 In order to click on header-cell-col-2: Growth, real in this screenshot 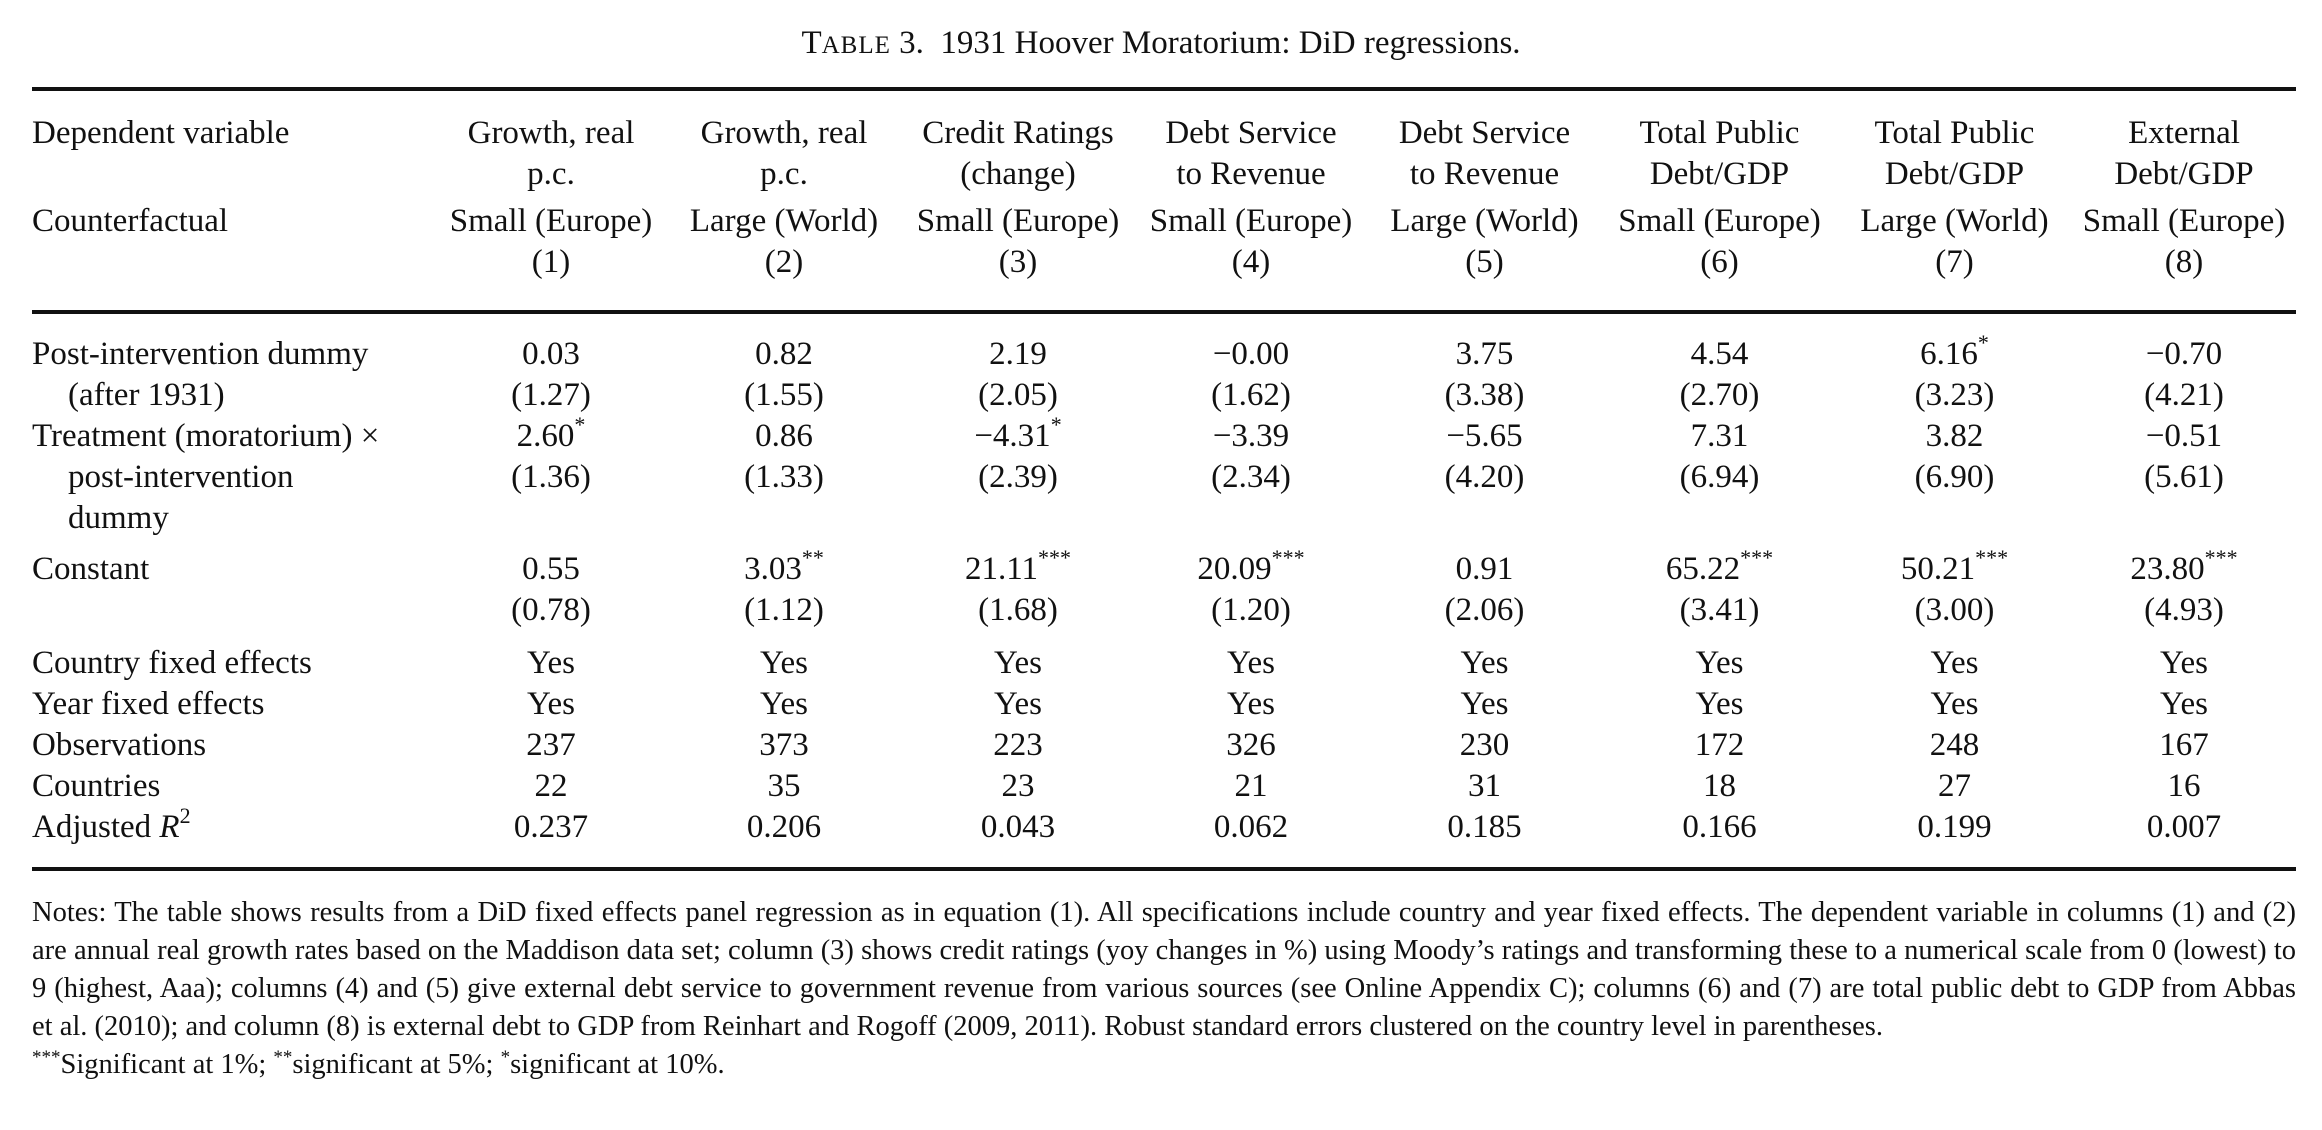, I will do `click(784, 133)`.